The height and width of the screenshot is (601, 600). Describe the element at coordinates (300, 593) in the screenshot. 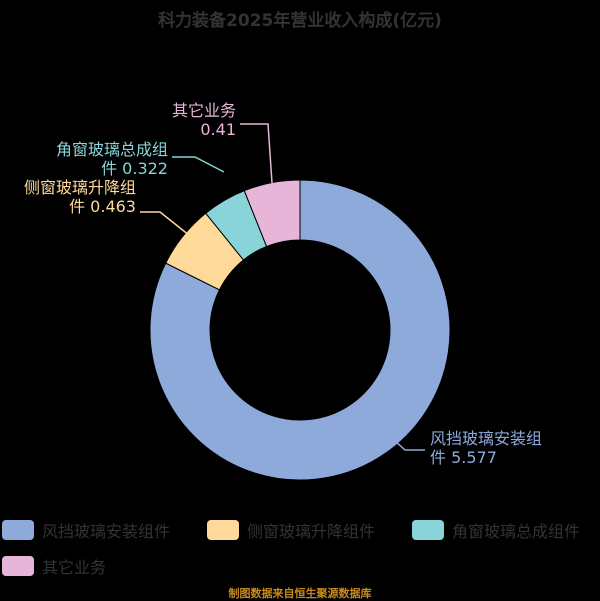

I see `data-source: 制图数据来自恒生聚源数据库` at that location.